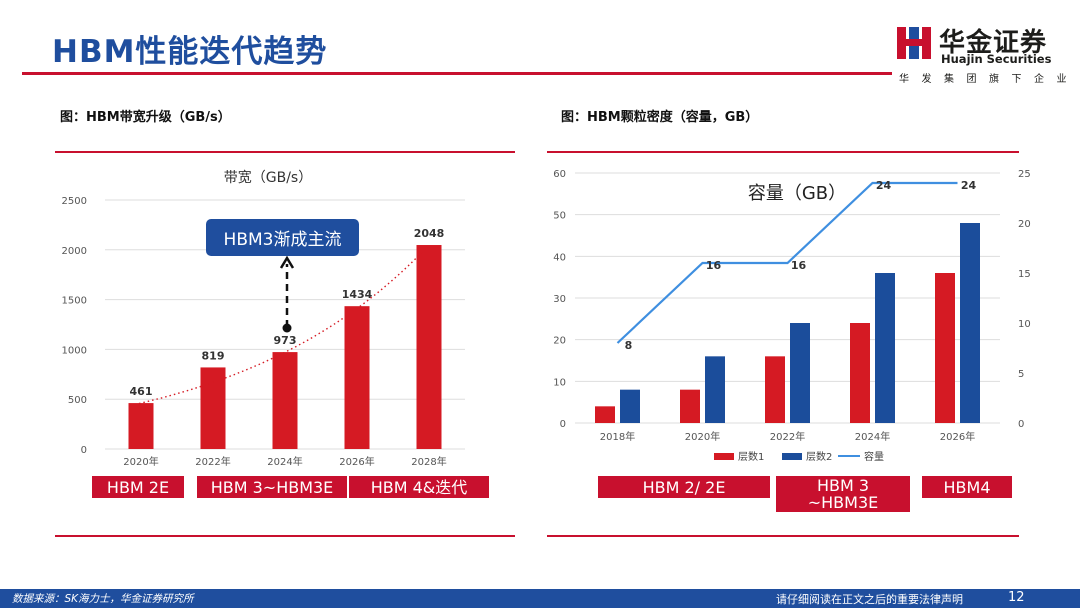 This screenshot has width=1080, height=608. Describe the element at coordinates (540, 598) in the screenshot. I see `footer-bar: 数据来源：SK海力士，华金证券研究所 请仔细阅读在正文之后的重要法律声明 12` at that location.